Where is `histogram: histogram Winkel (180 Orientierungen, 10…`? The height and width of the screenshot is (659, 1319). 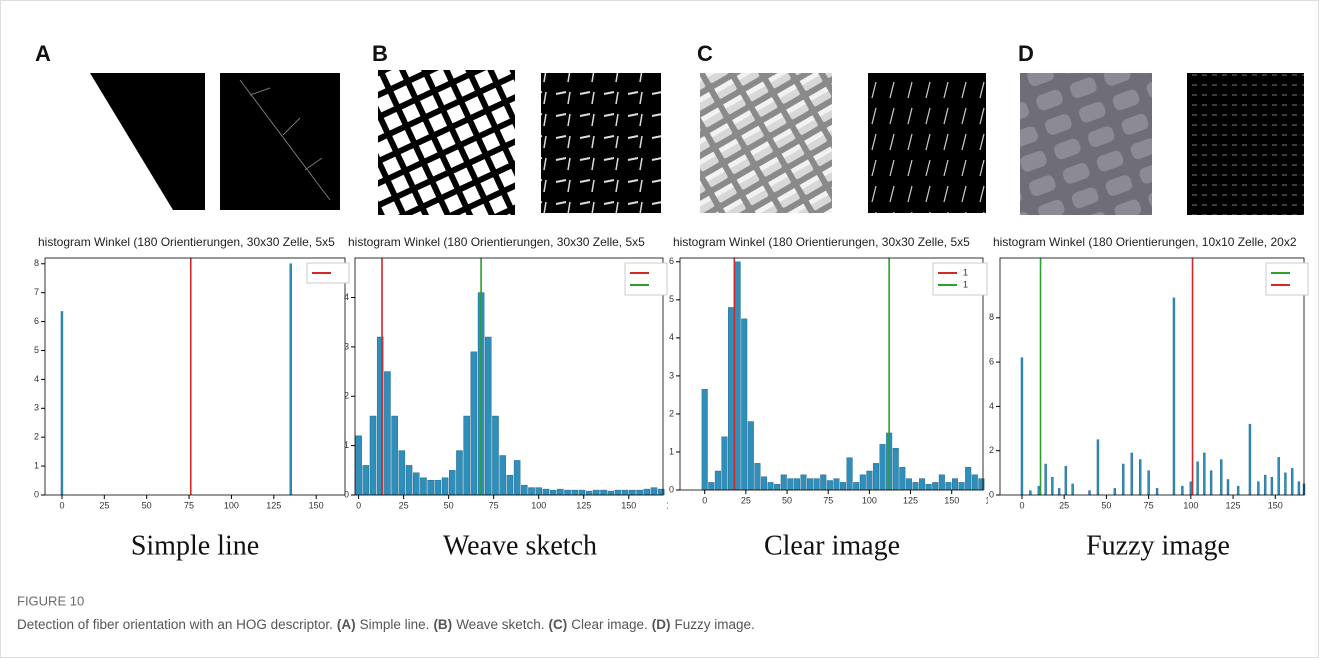 histogram: histogram Winkel (180 Orientierungen, 10… is located at coordinates (1149, 372).